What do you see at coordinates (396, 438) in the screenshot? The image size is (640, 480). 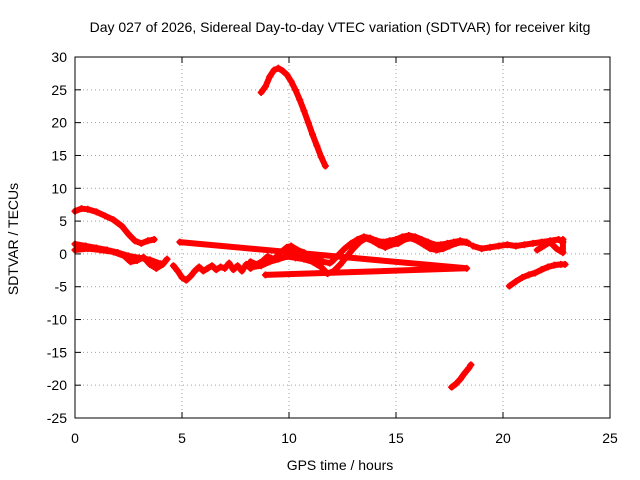 I see `x-tick-label: 15` at bounding box center [396, 438].